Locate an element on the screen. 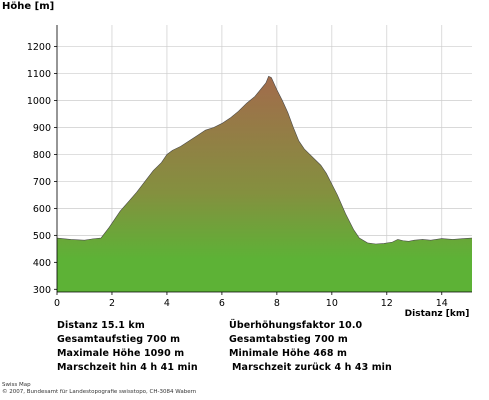 Image resolution: width=489 pixels, height=400 pixels. x-tick-label: 4 is located at coordinates (167, 303).